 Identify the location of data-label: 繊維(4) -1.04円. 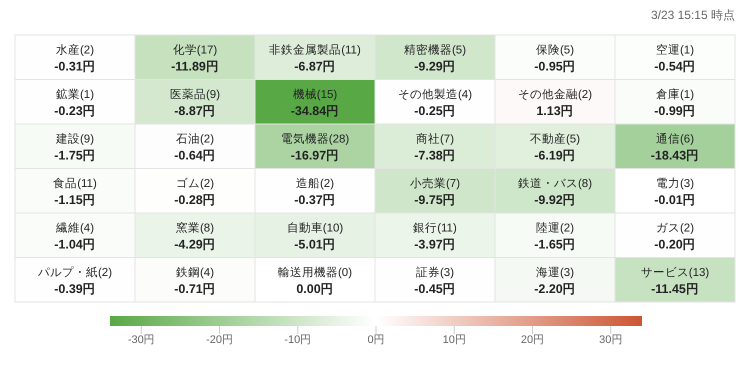
(75, 236).